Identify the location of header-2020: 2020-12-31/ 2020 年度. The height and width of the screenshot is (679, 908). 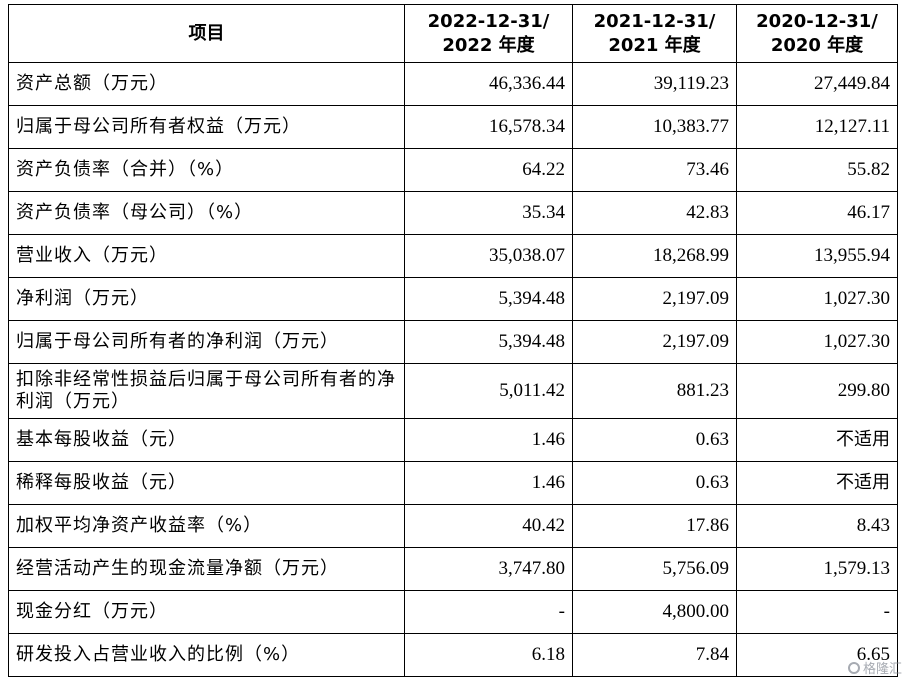
(817, 33).